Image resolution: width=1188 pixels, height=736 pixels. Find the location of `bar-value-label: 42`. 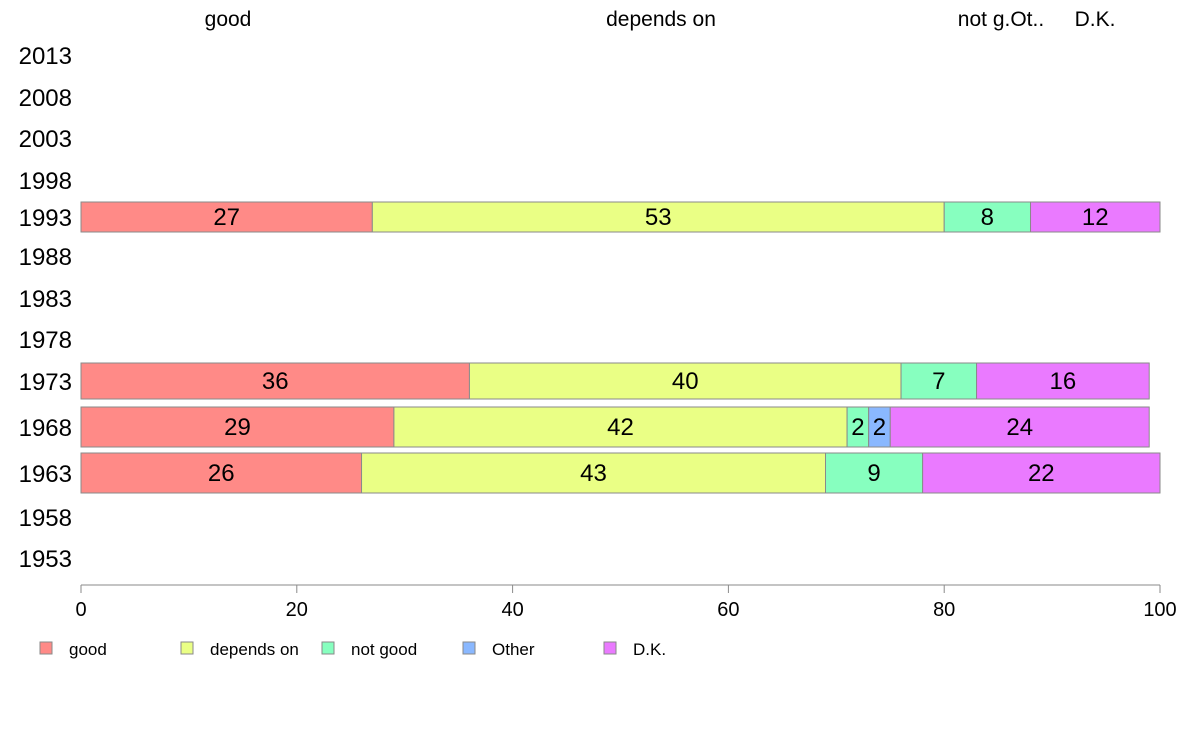

bar-value-label: 42 is located at coordinates (620, 427).